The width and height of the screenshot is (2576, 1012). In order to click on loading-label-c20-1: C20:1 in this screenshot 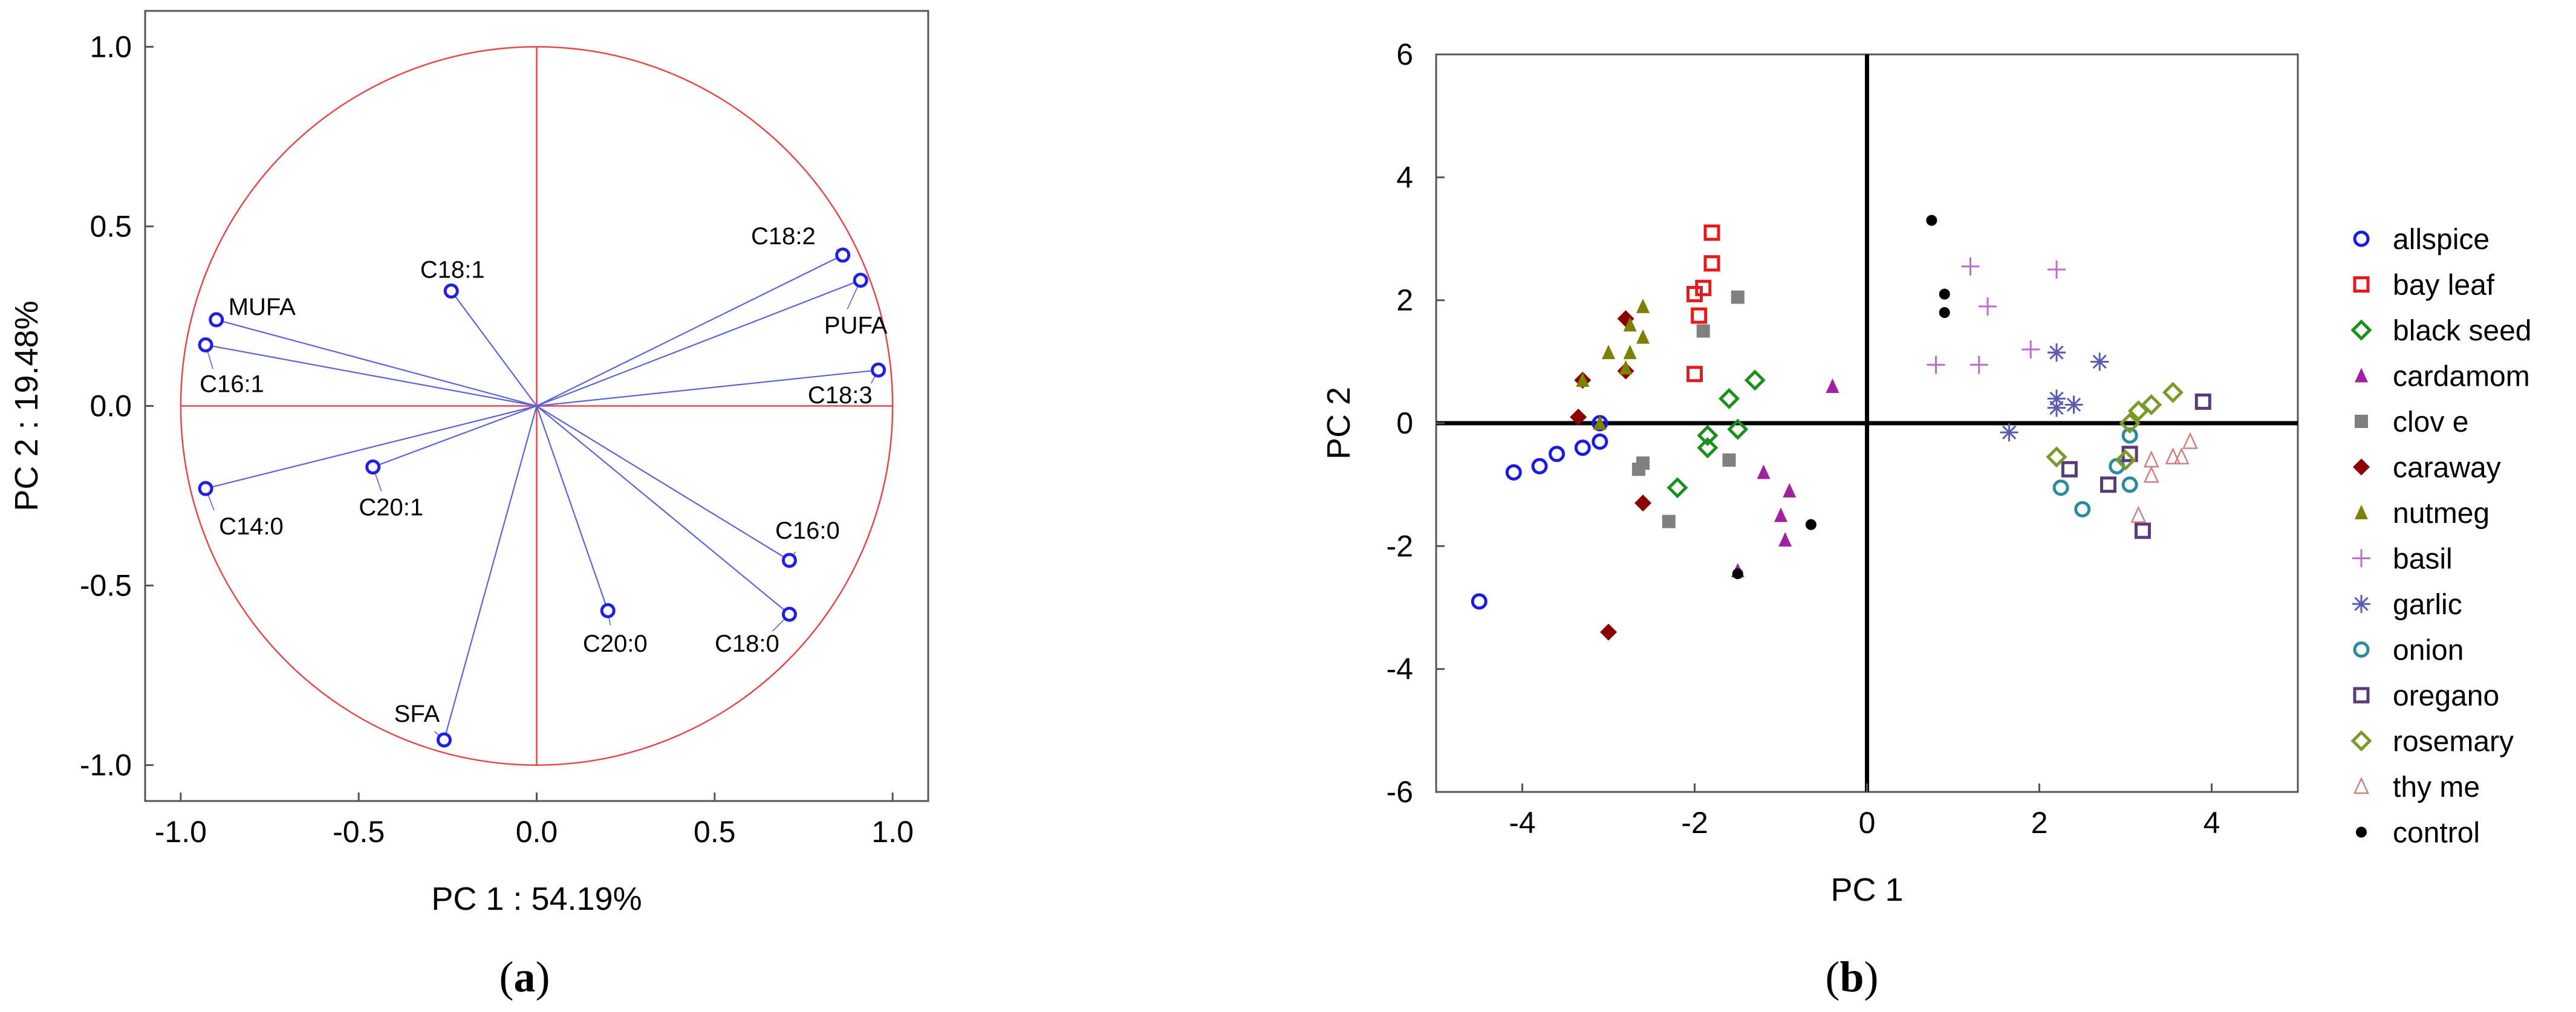, I will do `click(391, 507)`.